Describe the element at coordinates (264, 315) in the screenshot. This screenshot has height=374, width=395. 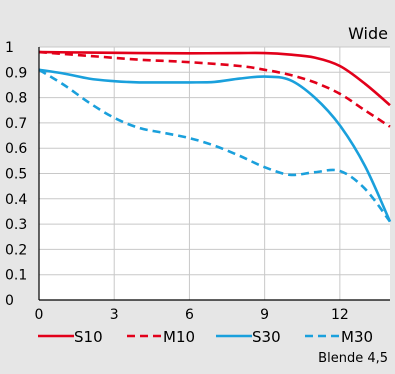
I see `x-tick-label: 9` at that location.